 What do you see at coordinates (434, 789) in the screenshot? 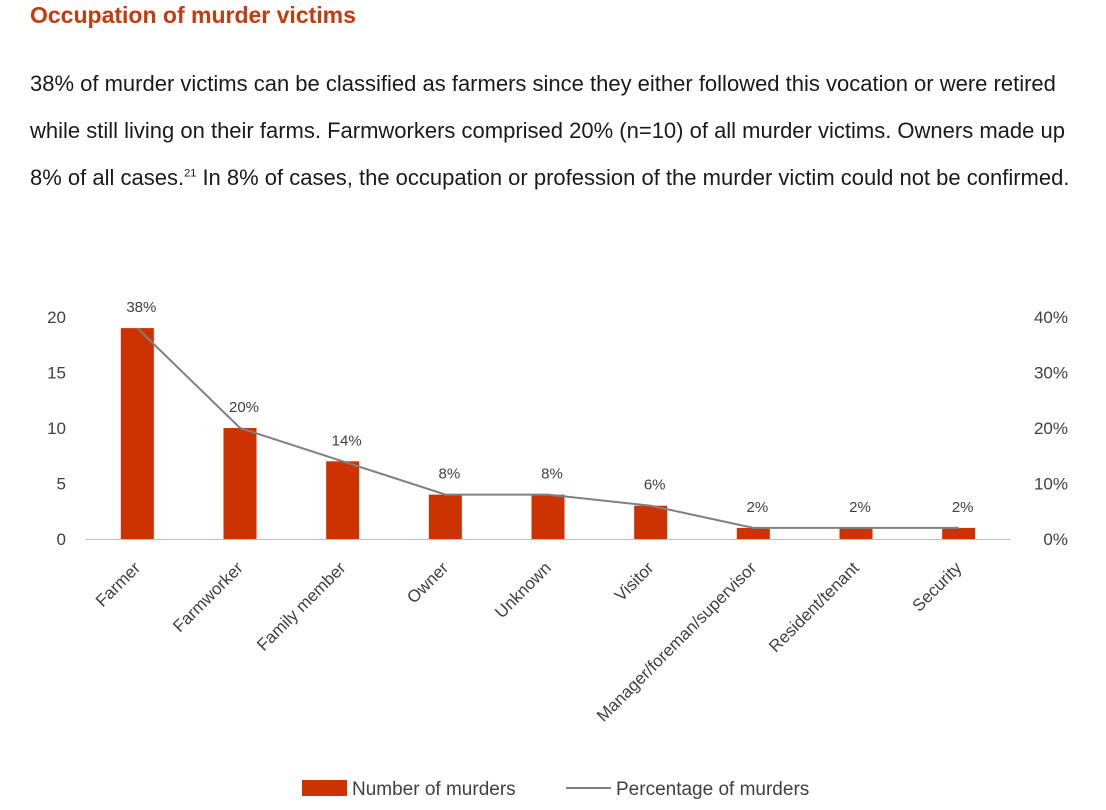
I see `legend-label-bars: Number of murders` at bounding box center [434, 789].